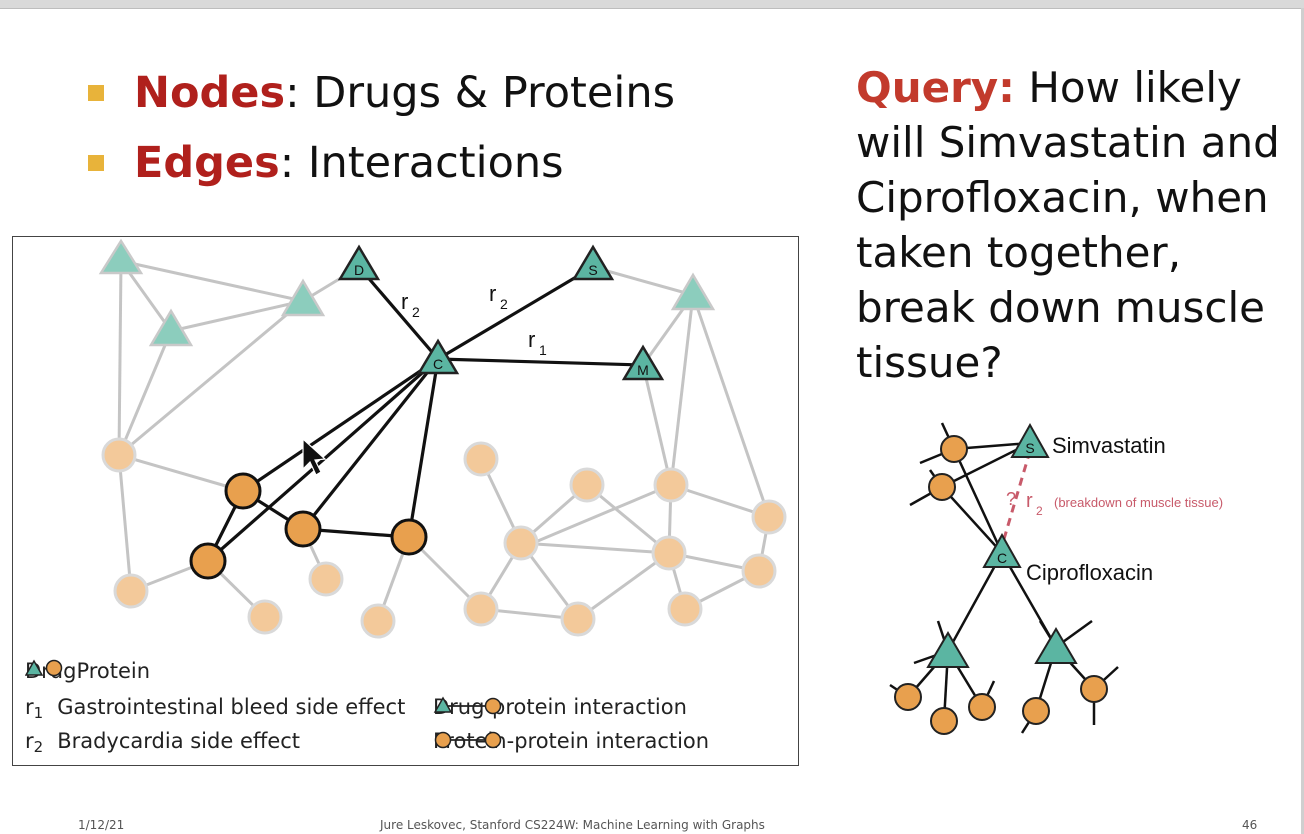  Describe the element at coordinates (652, 4) in the screenshot. I see `window-top-bar` at that location.